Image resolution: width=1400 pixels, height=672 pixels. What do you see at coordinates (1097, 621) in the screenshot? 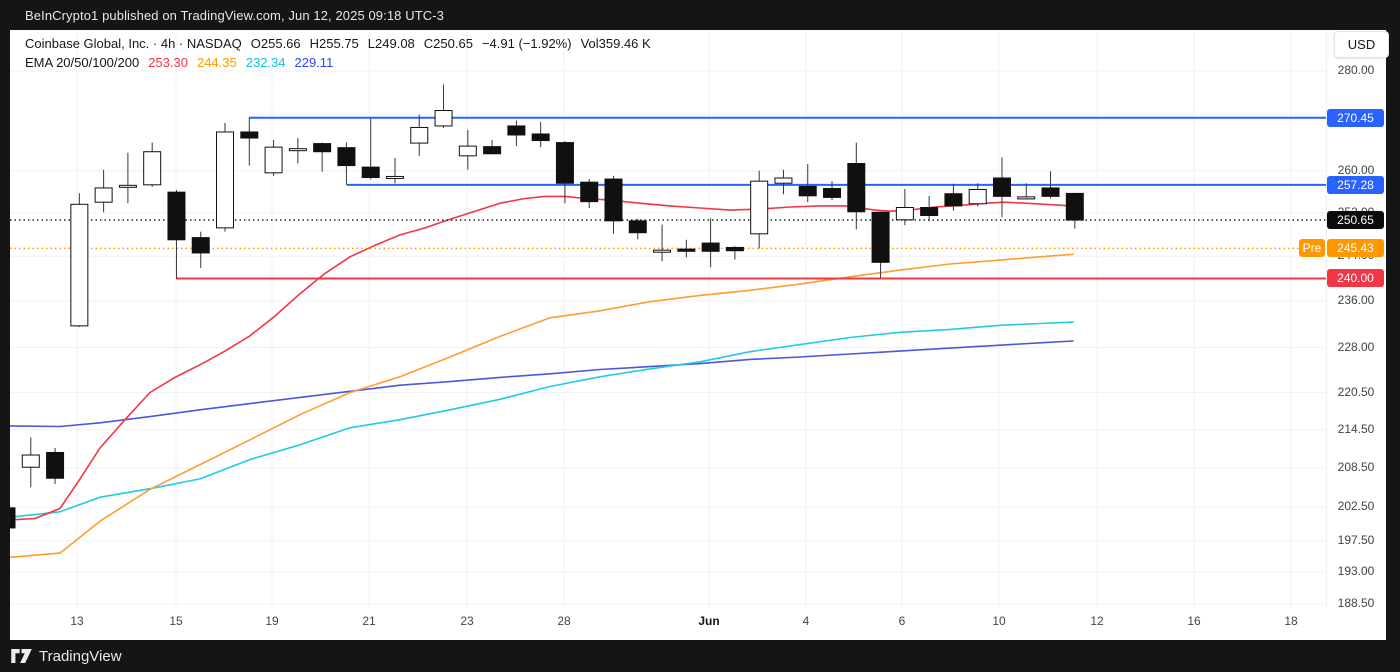
I see `time-label-12: 12` at bounding box center [1097, 621].